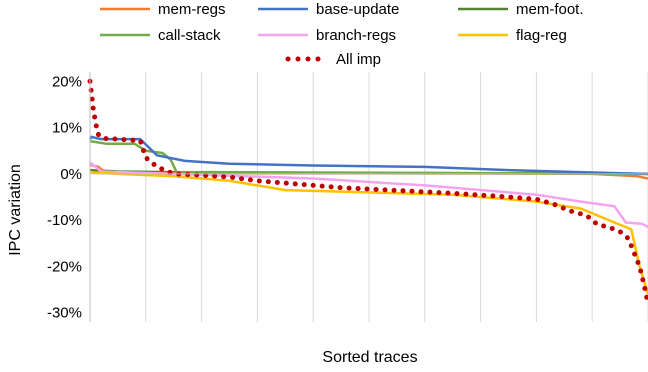 The width and height of the screenshot is (648, 372). Describe the element at coordinates (550, 9) in the screenshot. I see `legend-label-mem-foot: mem-foot.` at that location.